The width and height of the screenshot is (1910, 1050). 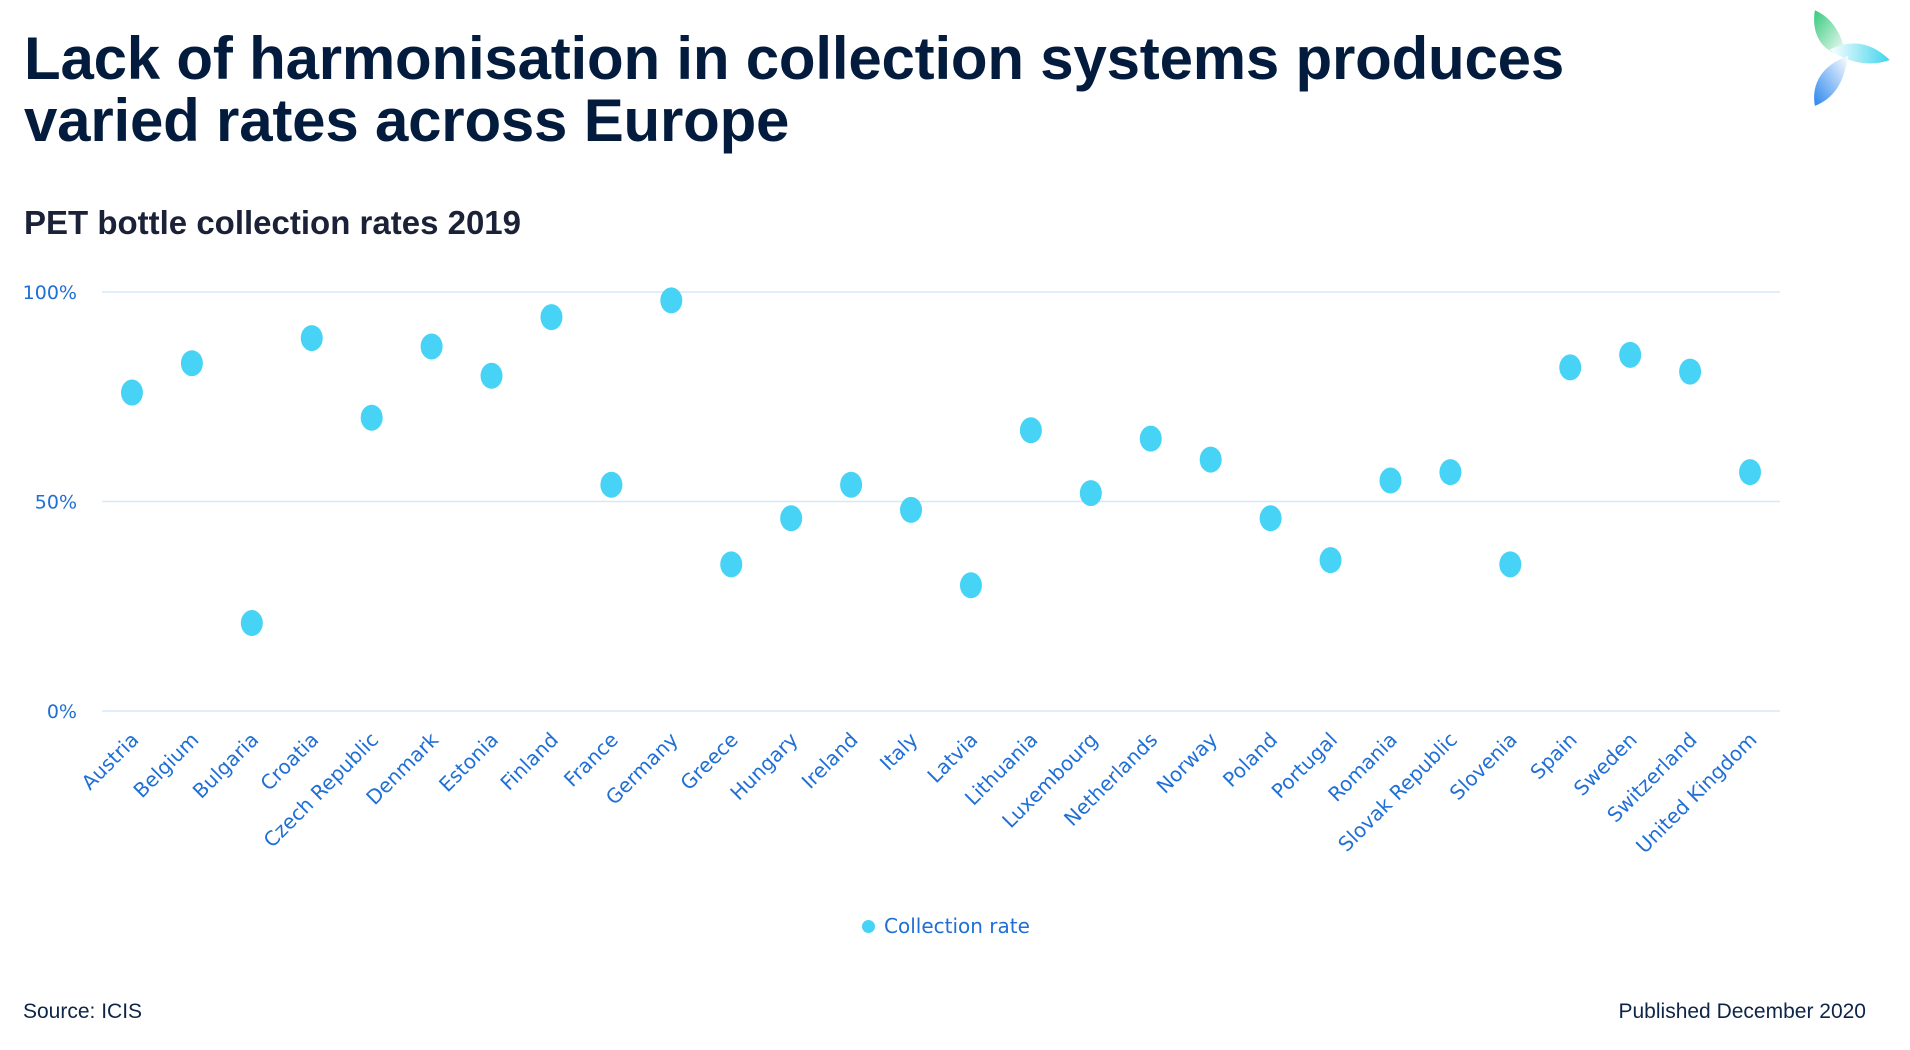 I want to click on data-point: Italy: 48%, so click(x=911, y=509).